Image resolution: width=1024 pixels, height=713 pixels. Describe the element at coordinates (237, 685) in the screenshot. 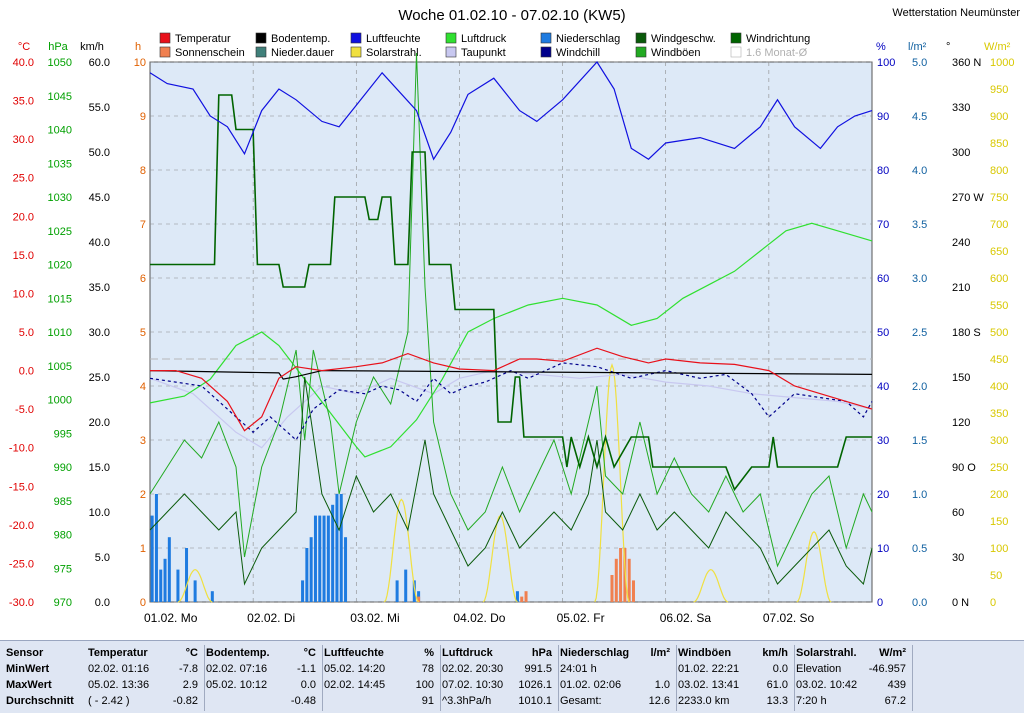

I see `stats-cell-label: 05.02. 10:12` at that location.